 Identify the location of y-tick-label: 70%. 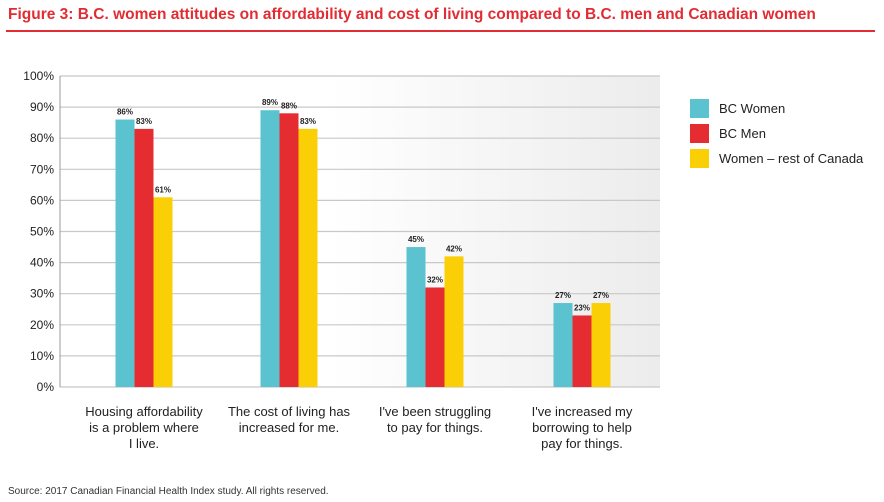
(42, 169).